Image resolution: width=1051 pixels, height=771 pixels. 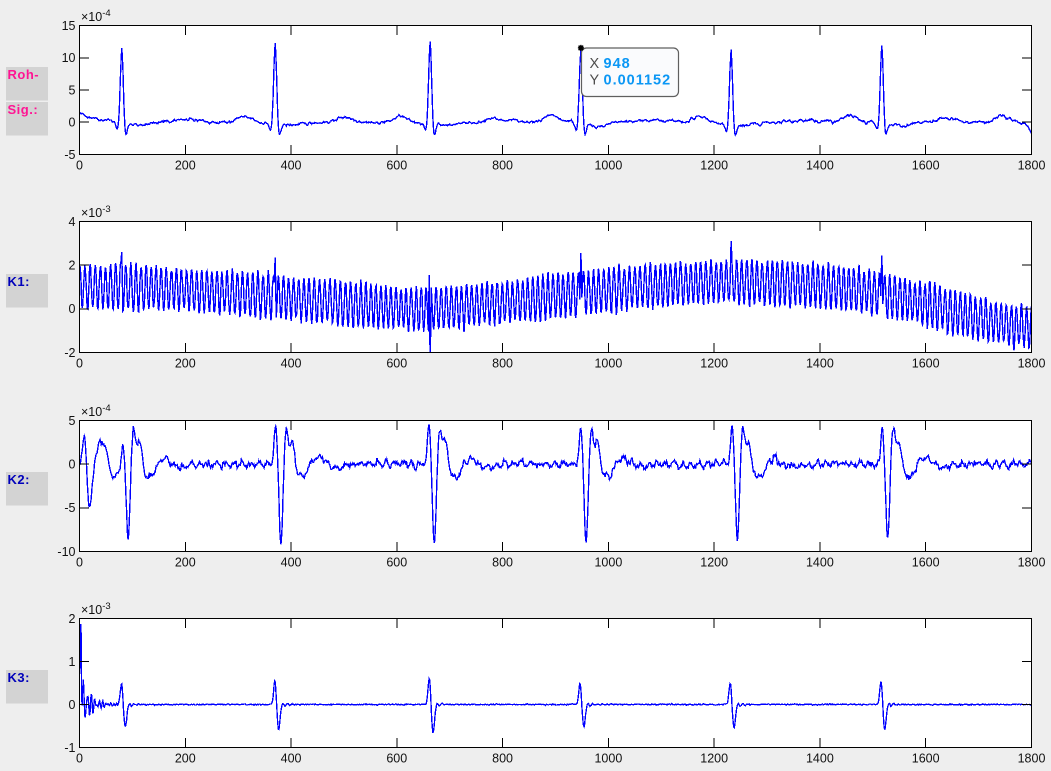 I want to click on svg-text: Roh-, so click(x=24, y=74).